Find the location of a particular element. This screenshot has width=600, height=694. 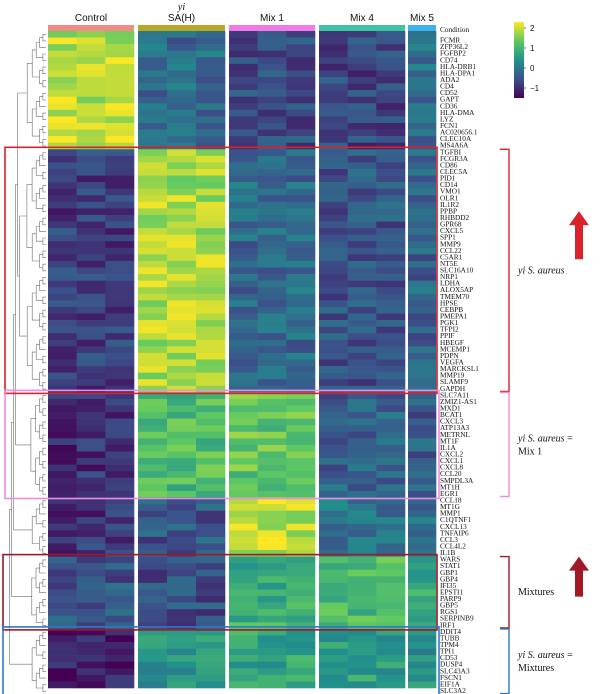

gene-label: GBP1 is located at coordinates (449, 572).